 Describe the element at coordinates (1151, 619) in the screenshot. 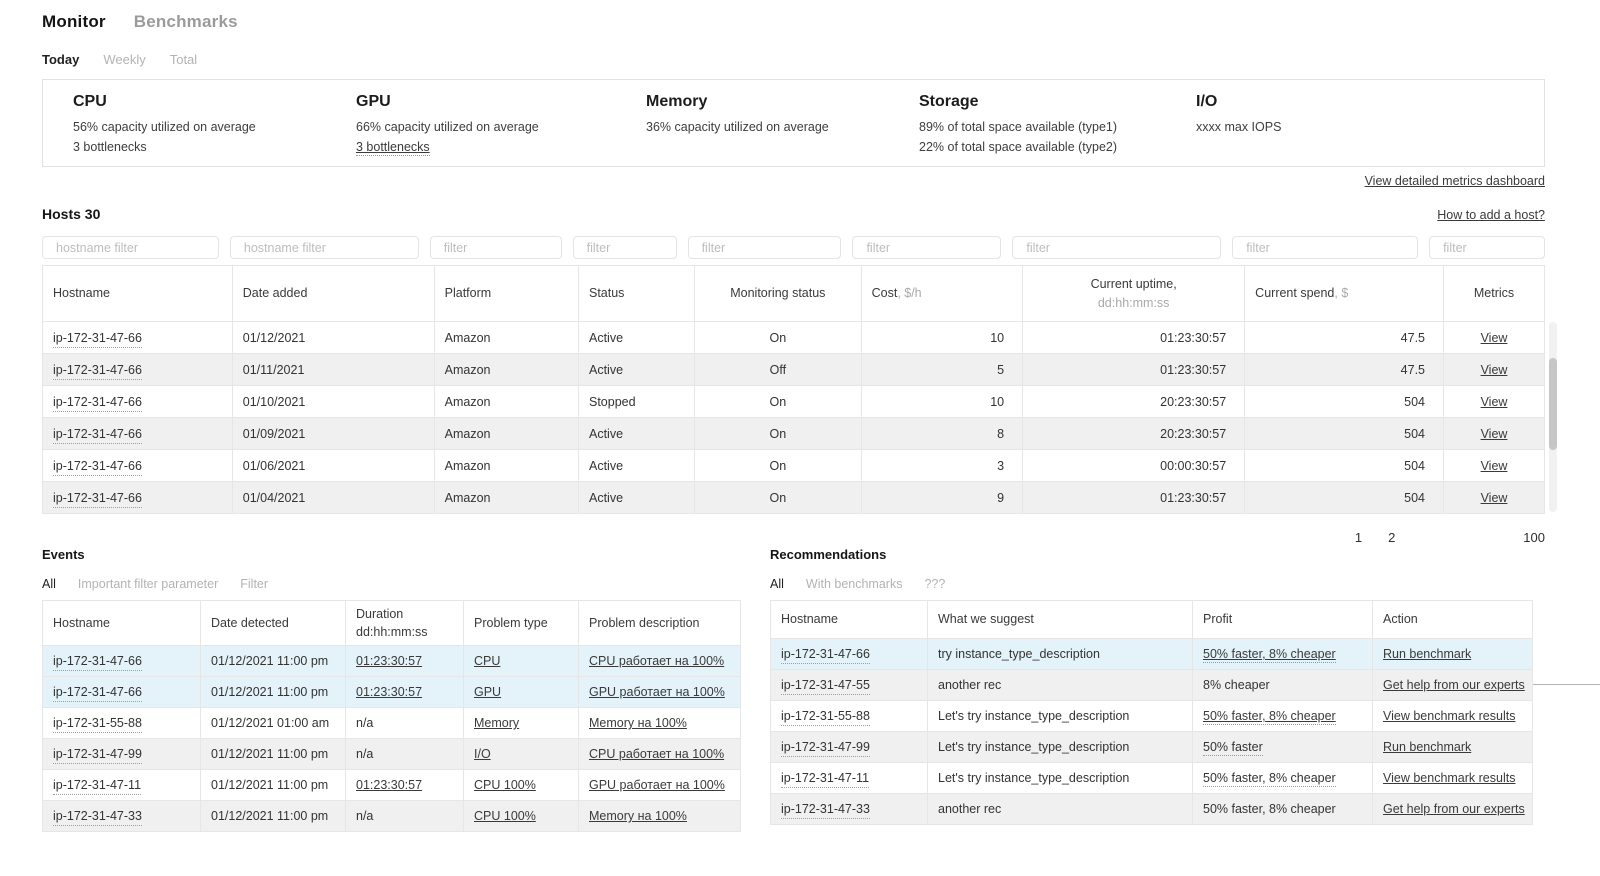

I see `recs-header-row: Hostname What we suggest Profit Action` at that location.